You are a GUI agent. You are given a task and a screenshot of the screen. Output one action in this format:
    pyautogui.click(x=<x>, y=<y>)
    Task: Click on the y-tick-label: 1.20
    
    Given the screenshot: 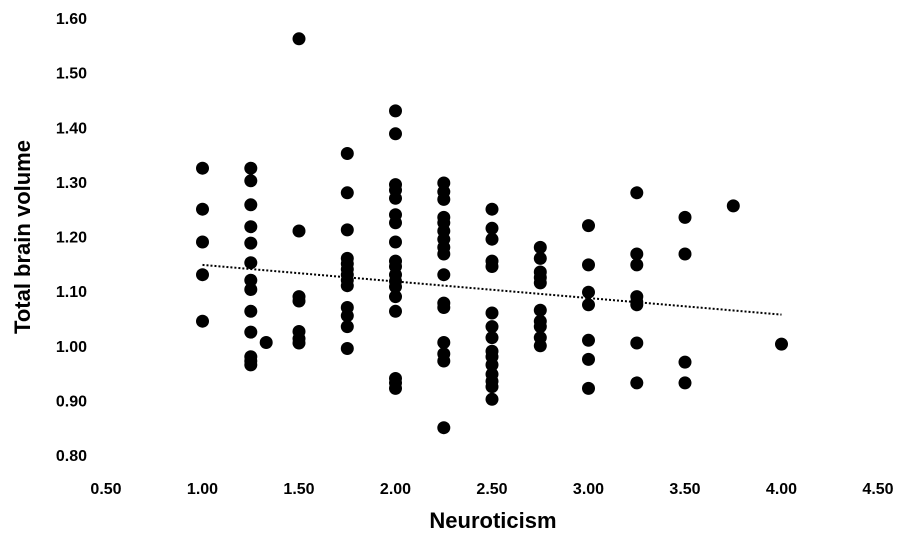 What is the action you would take?
    pyautogui.click(x=71, y=238)
    